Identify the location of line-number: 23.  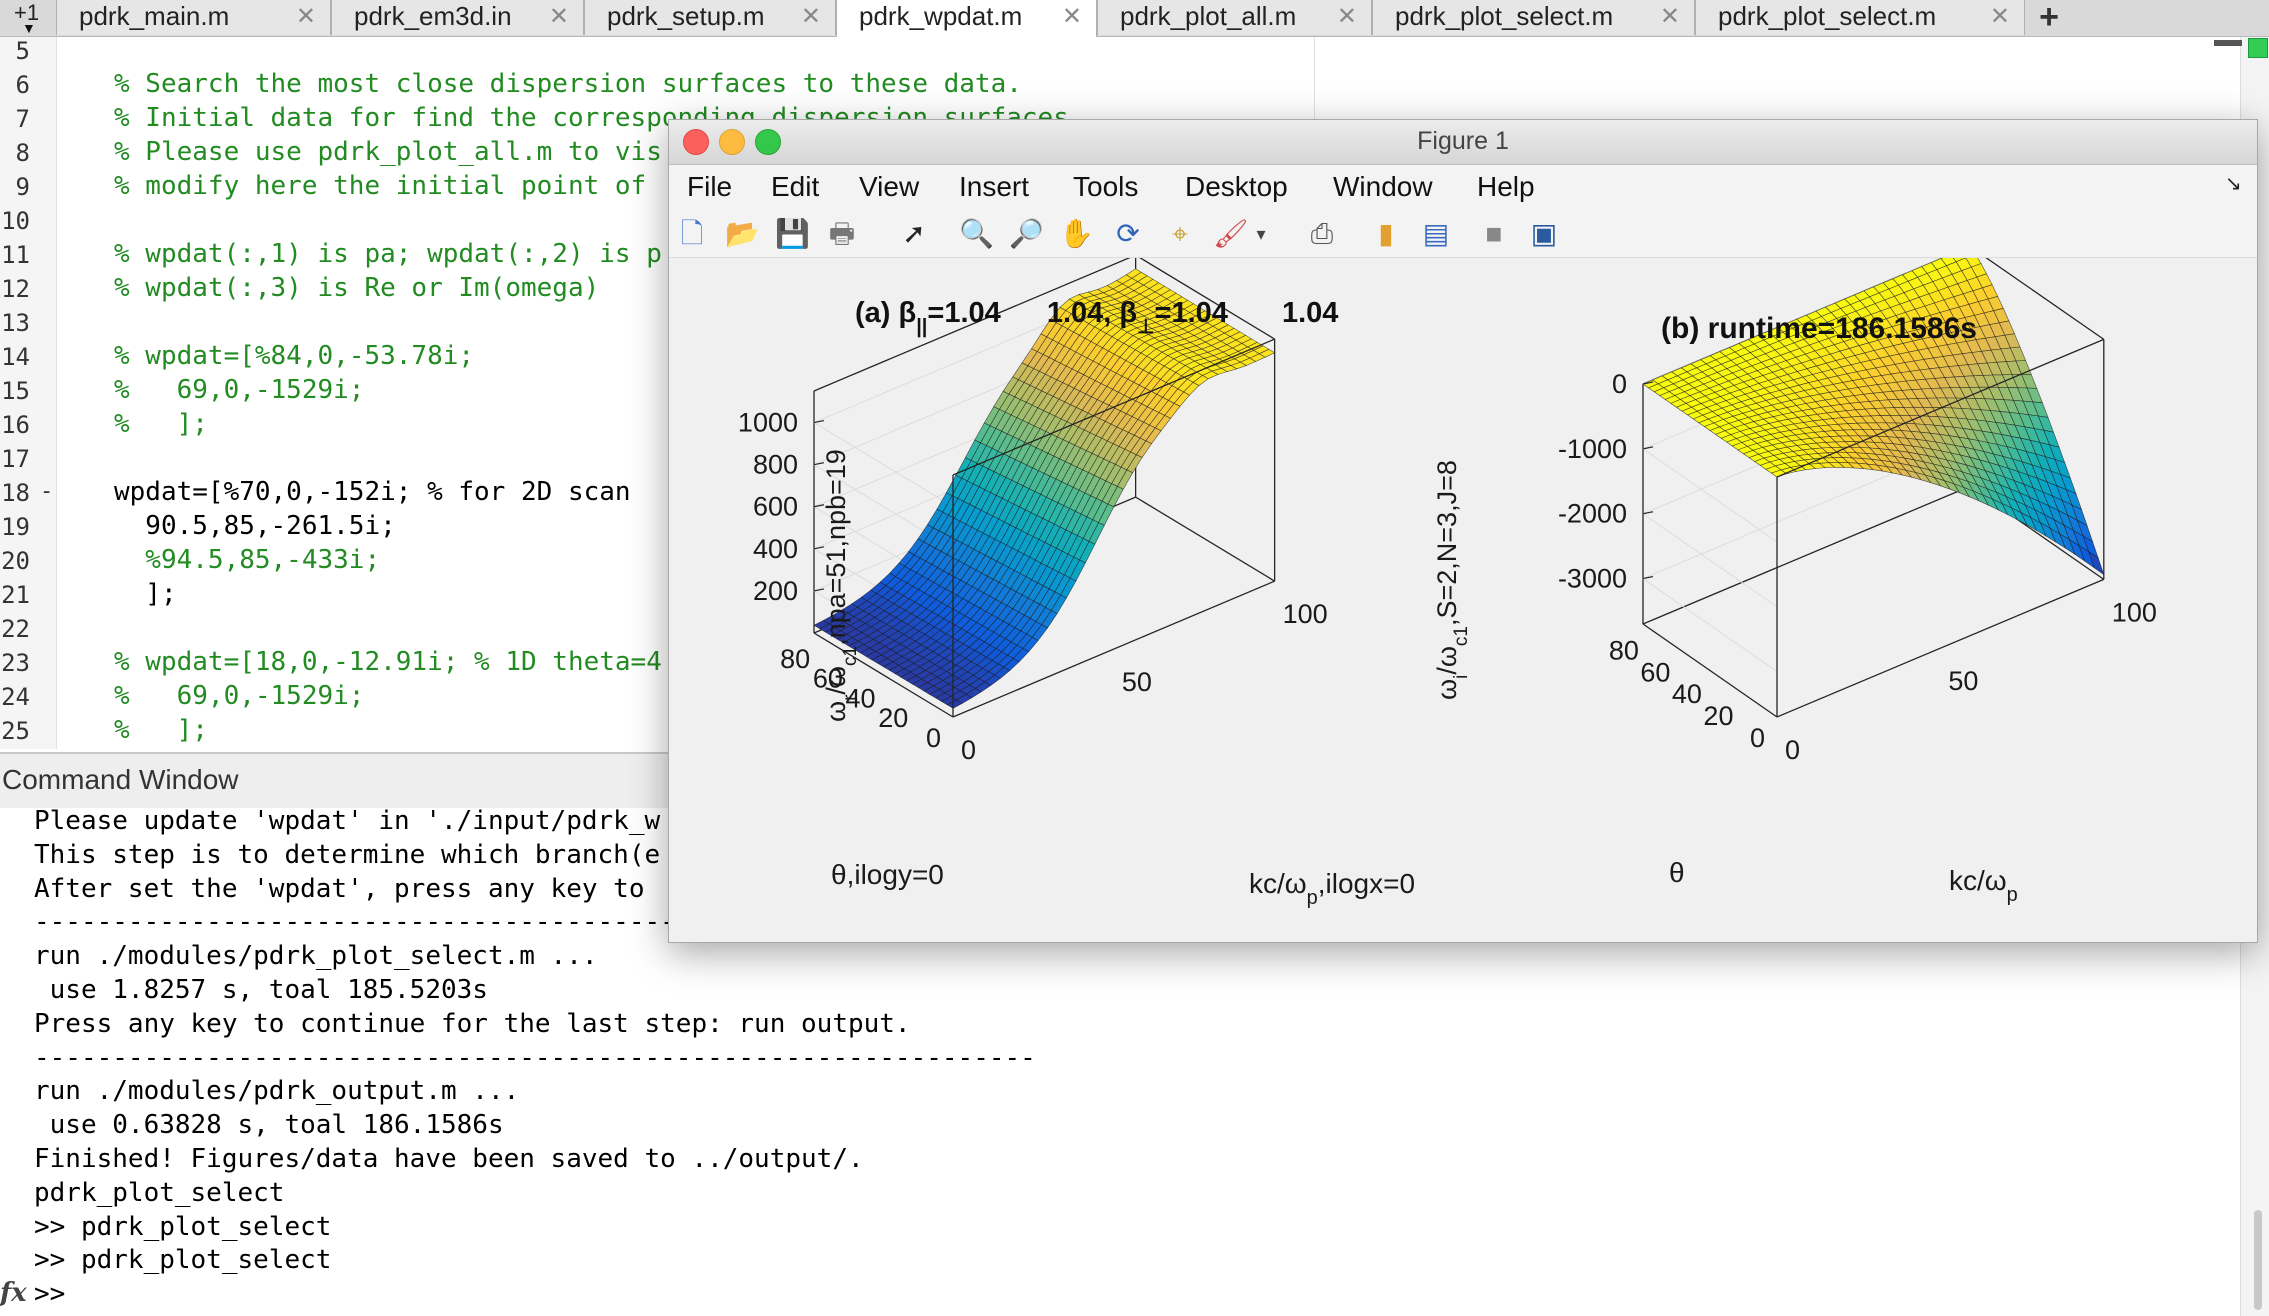
(15, 663).